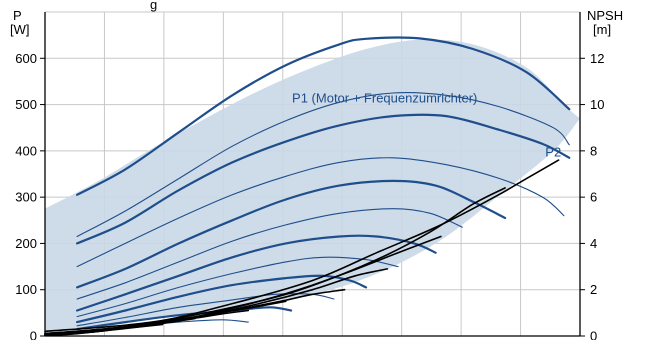 This screenshot has width=649, height=340. What do you see at coordinates (26, 58) in the screenshot?
I see `left-tick-label: 600` at bounding box center [26, 58].